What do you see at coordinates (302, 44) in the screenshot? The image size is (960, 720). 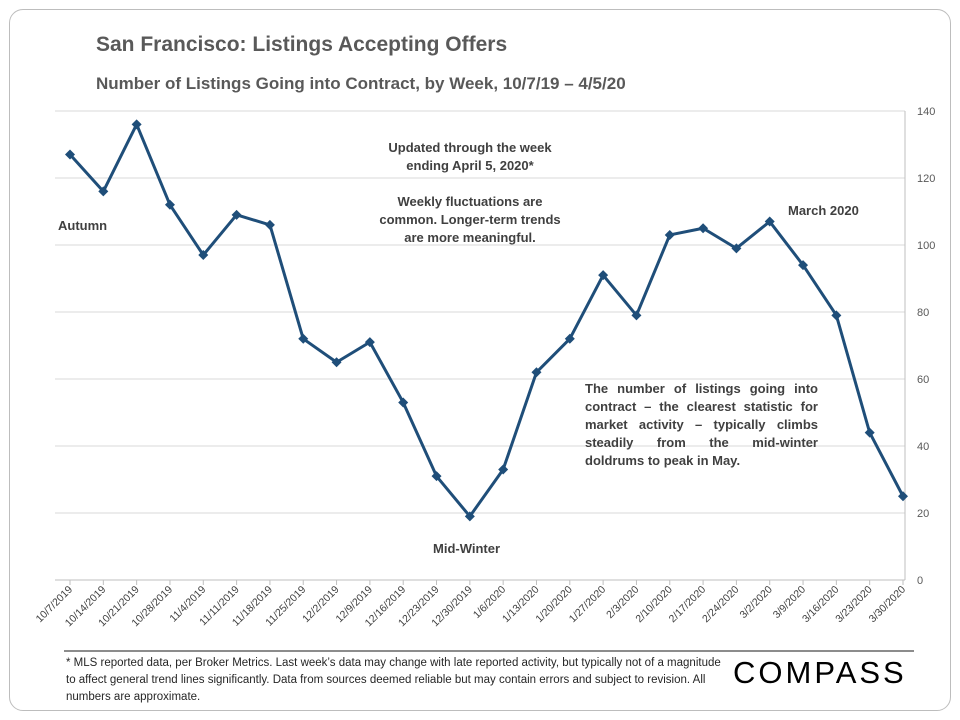 I see `chart-title: San Francisco: Listings Accepting Offers` at bounding box center [302, 44].